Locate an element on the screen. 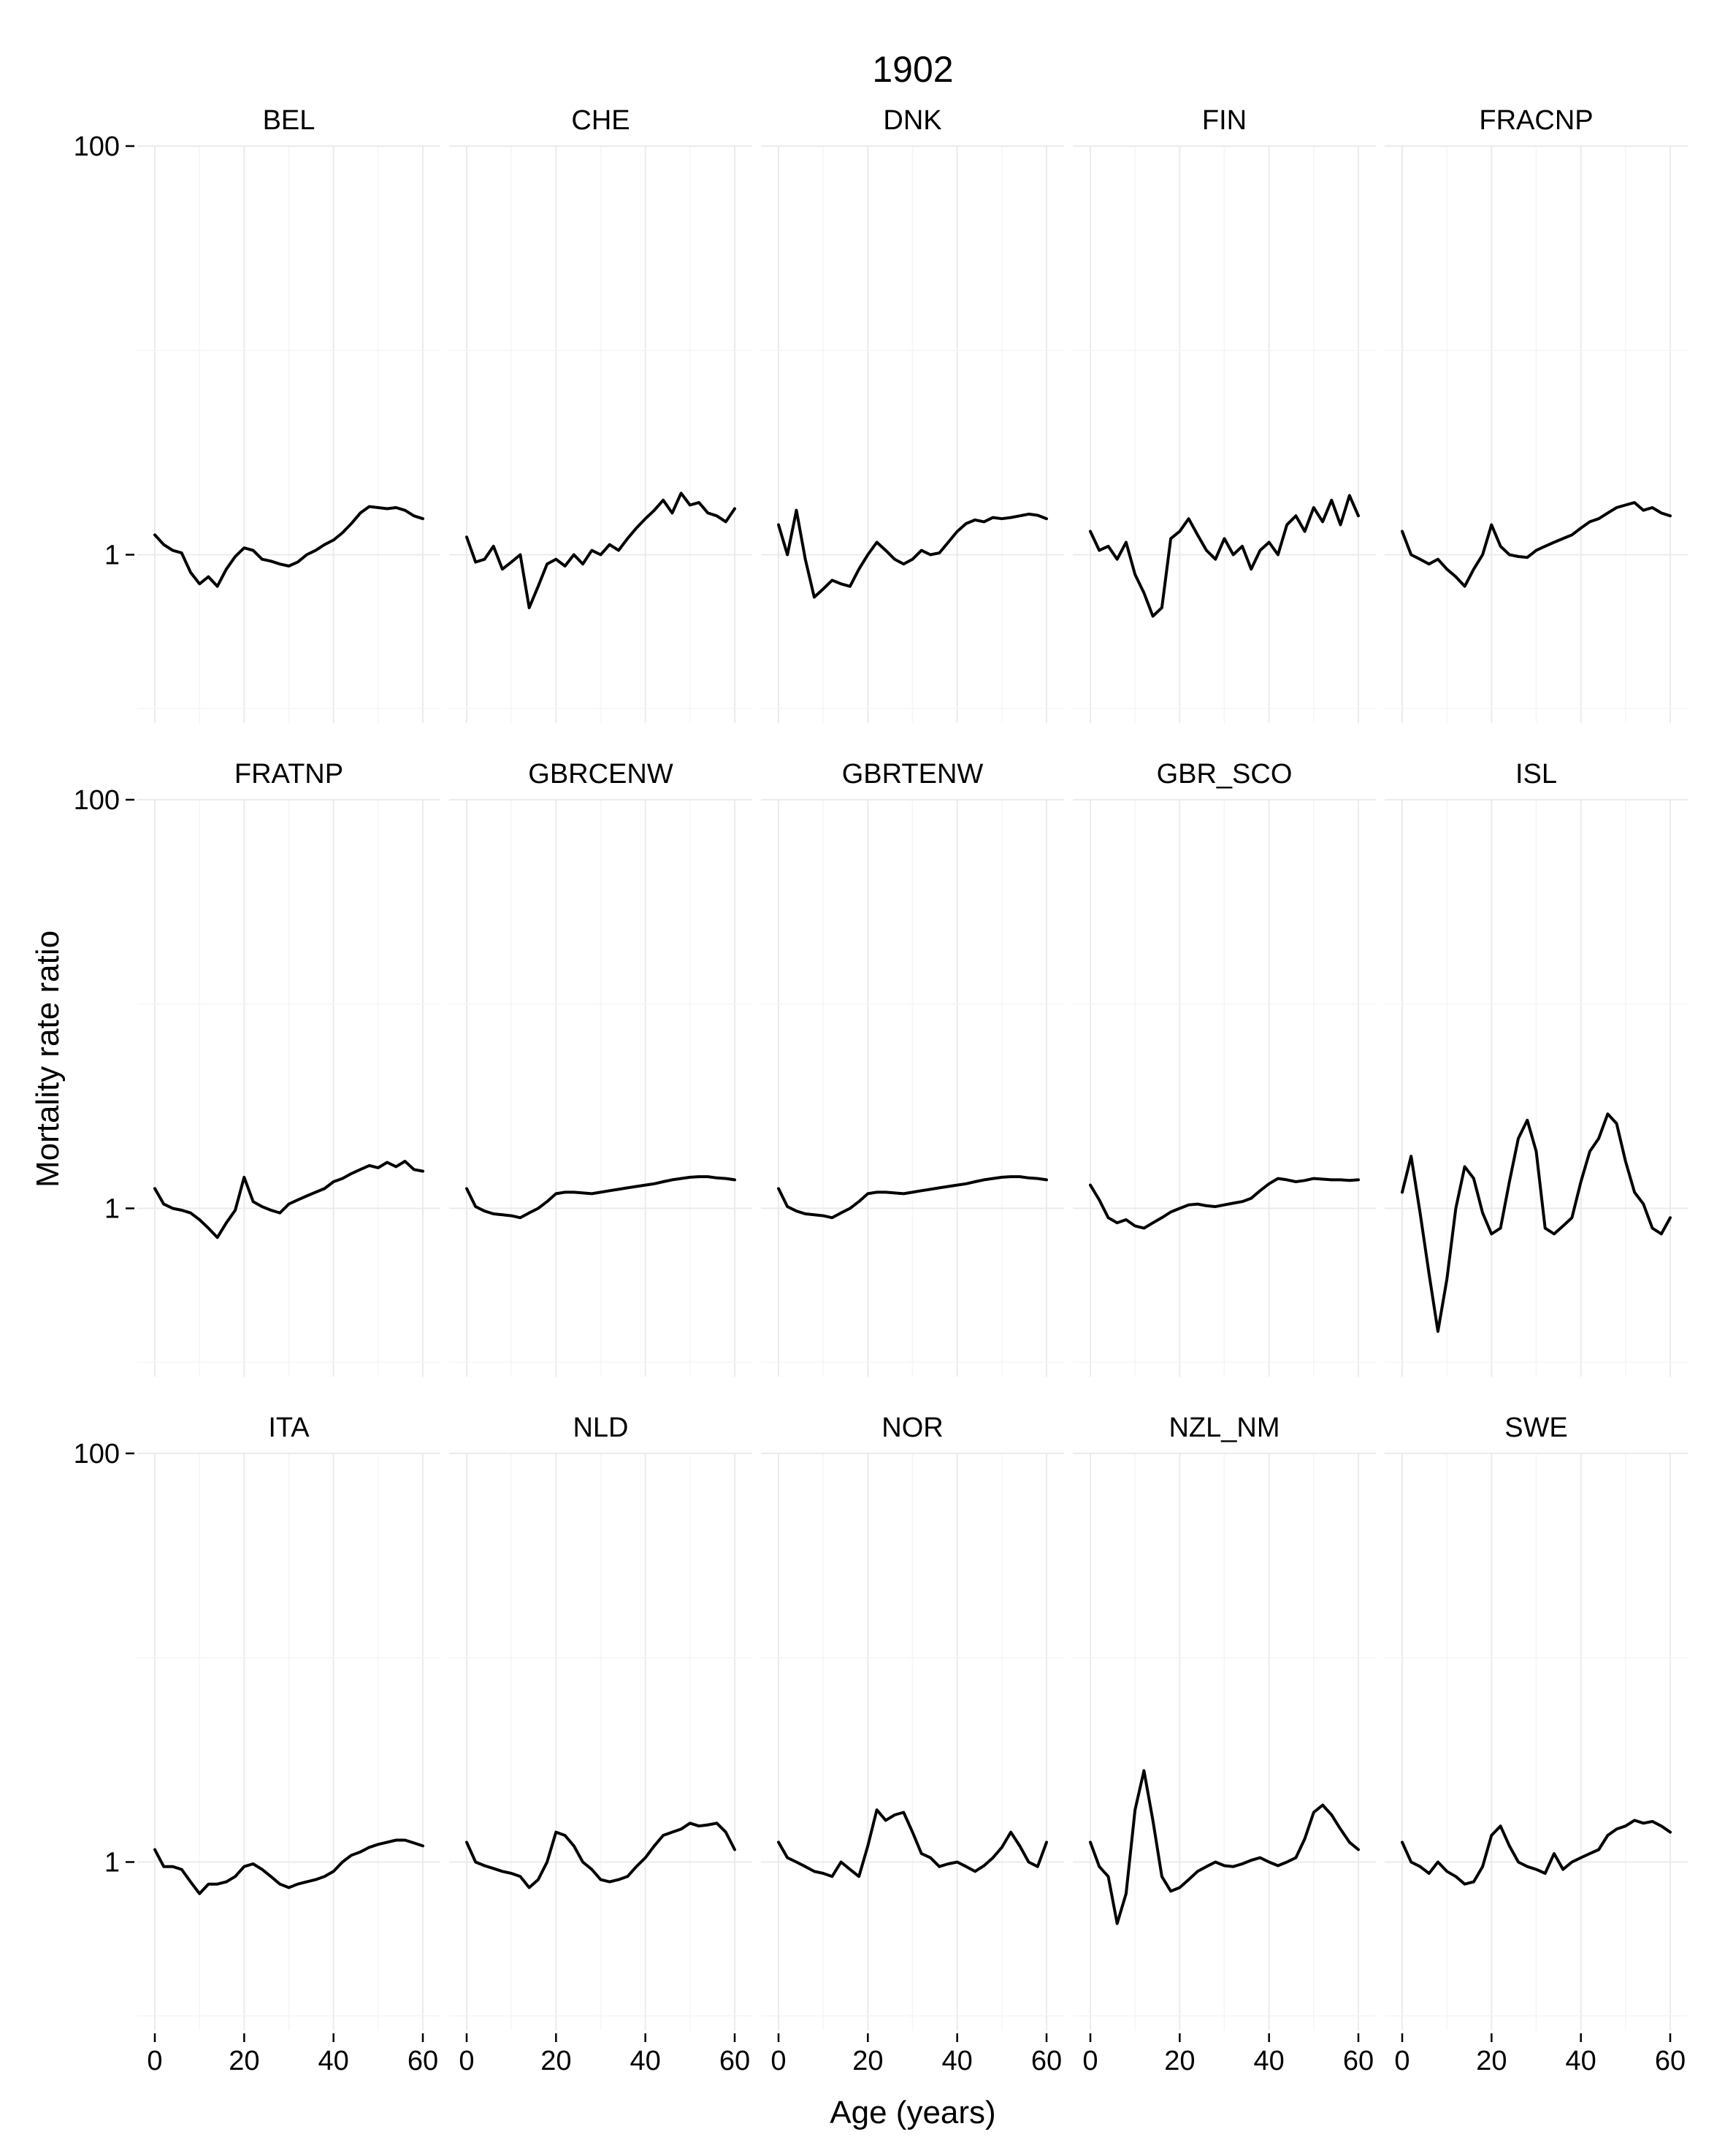 The width and height of the screenshot is (1725, 2156). facet-panel-che: CHE is located at coordinates (600, 414).